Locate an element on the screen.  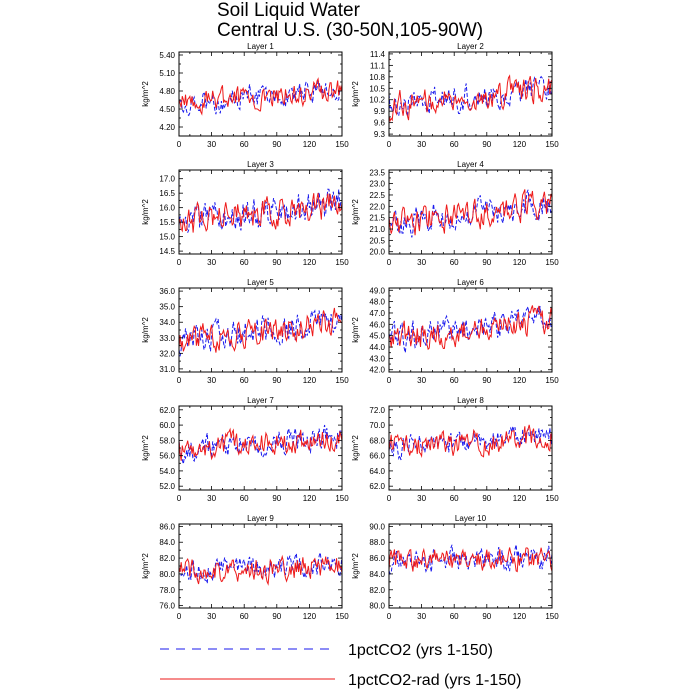
y-tick-label: 31.0 is located at coordinates (167, 369).